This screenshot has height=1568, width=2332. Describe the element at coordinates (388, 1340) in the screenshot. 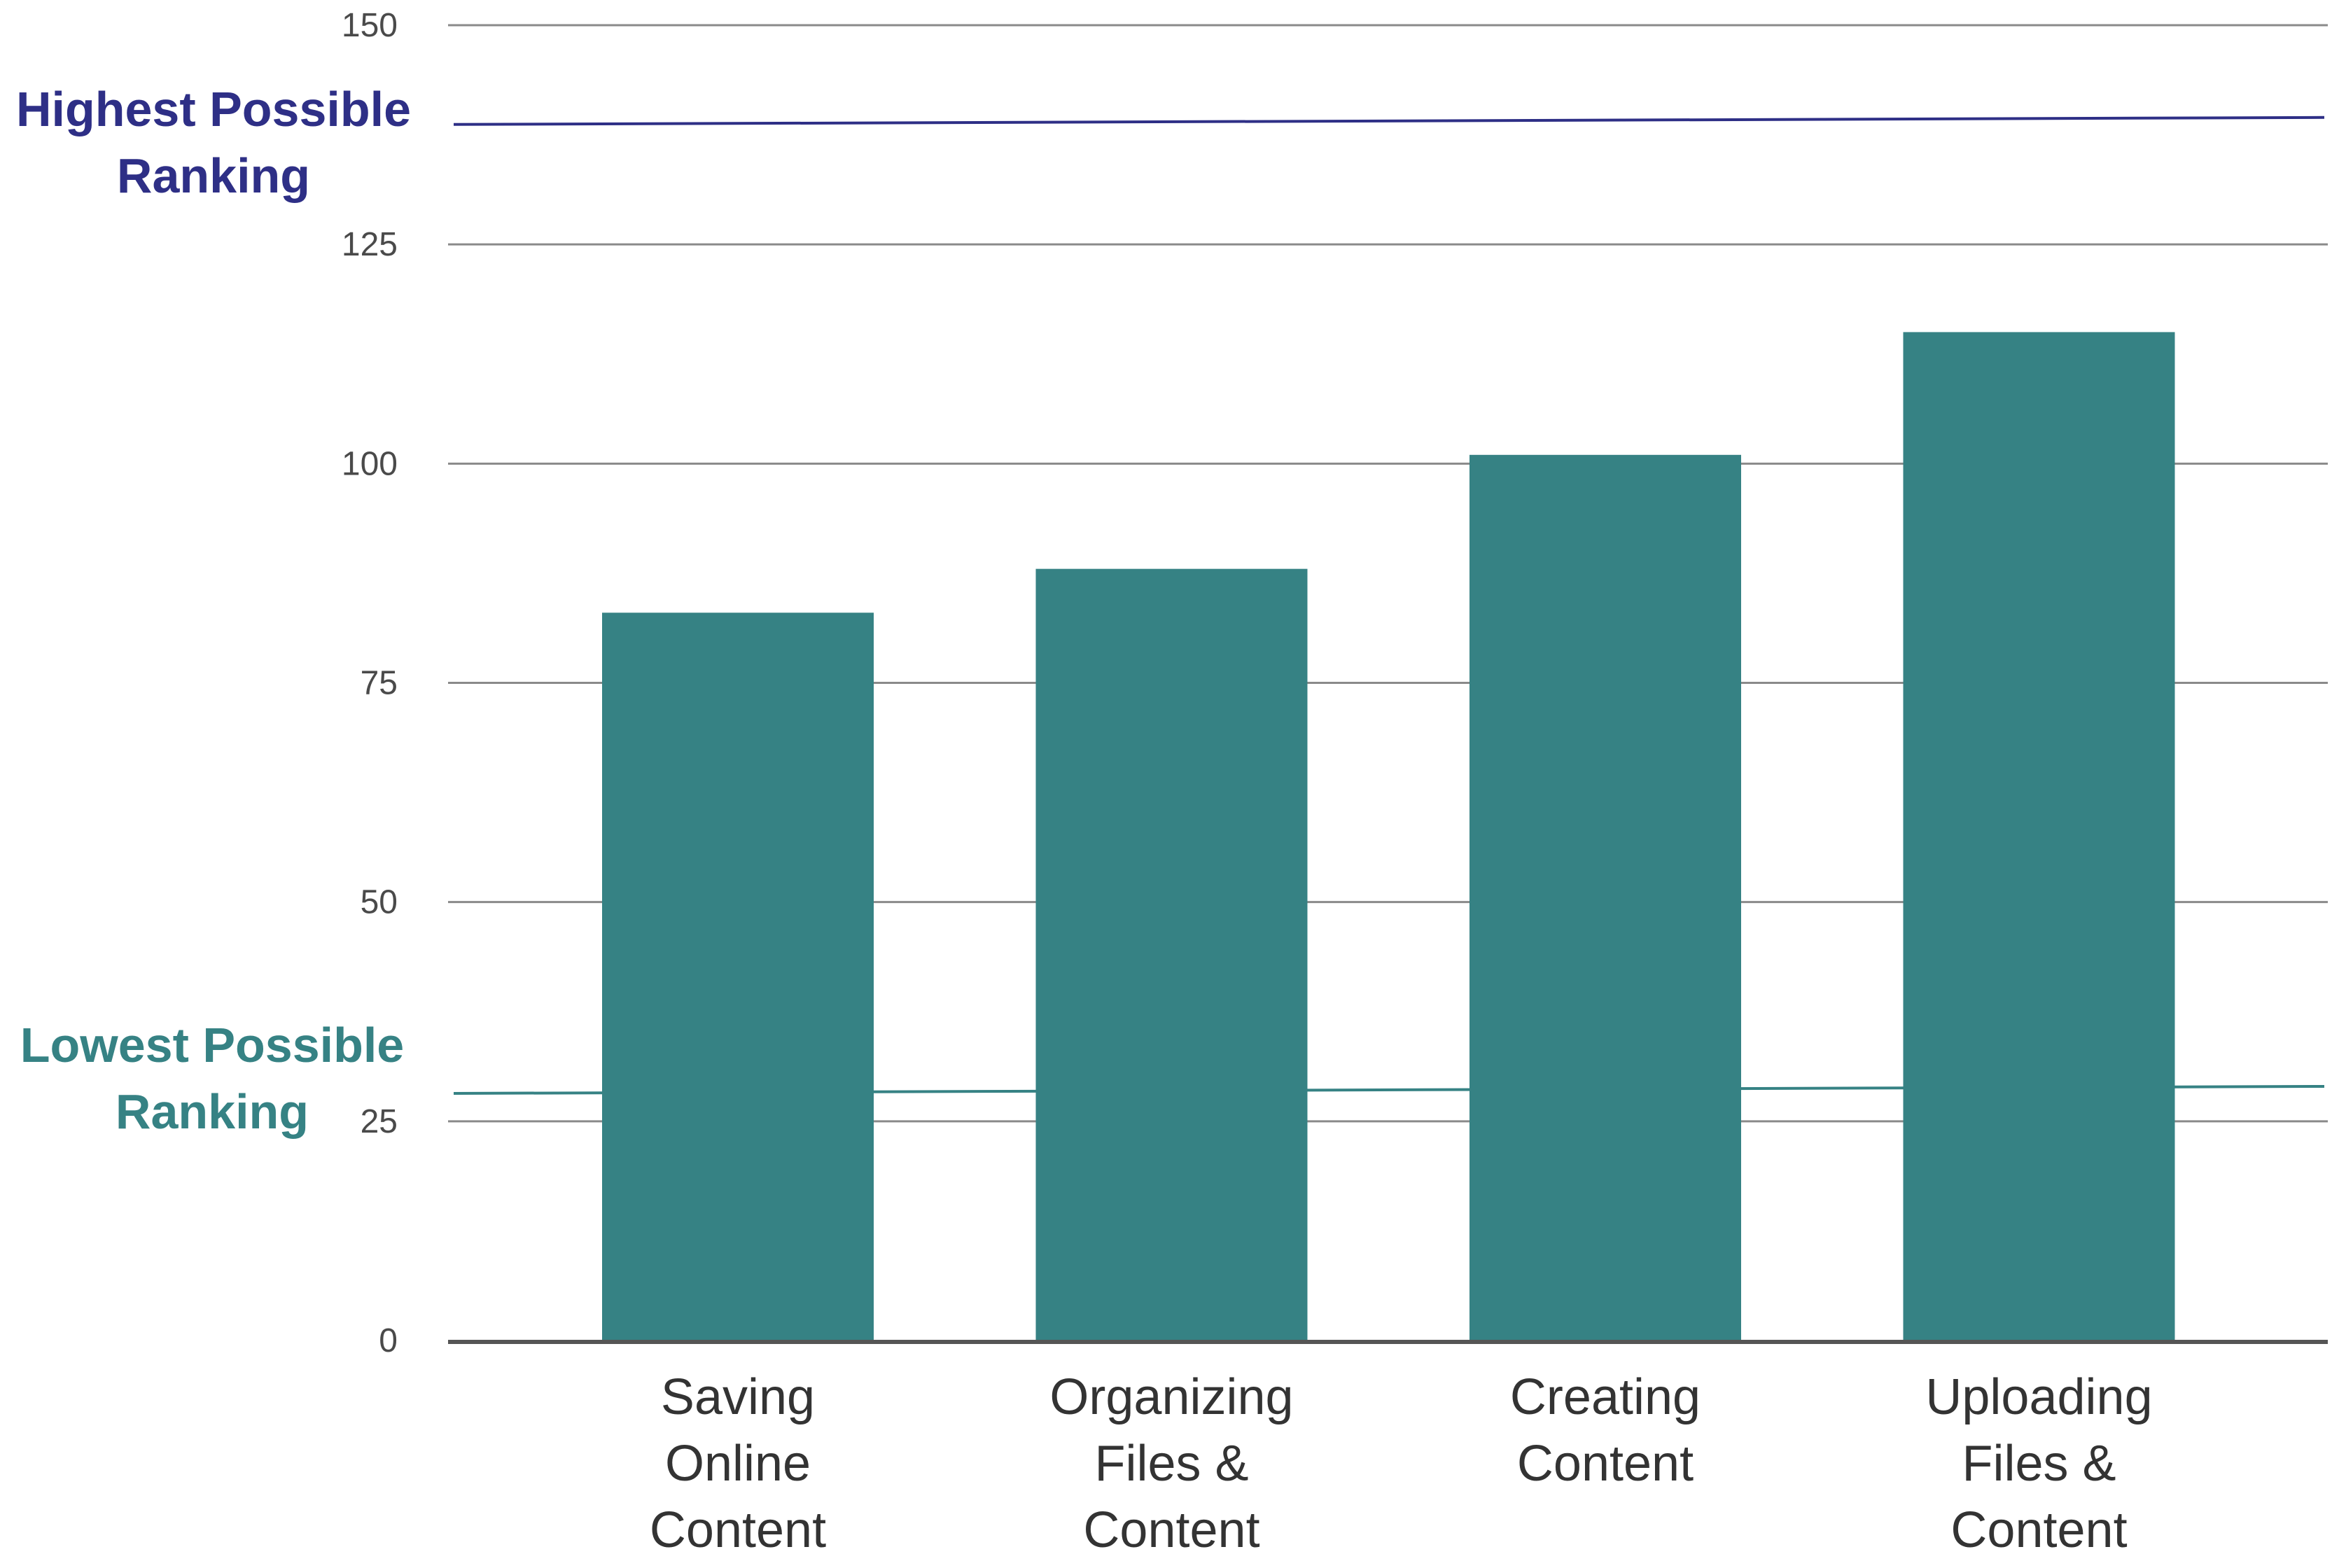

I see `y-tick-label: 0` at that location.